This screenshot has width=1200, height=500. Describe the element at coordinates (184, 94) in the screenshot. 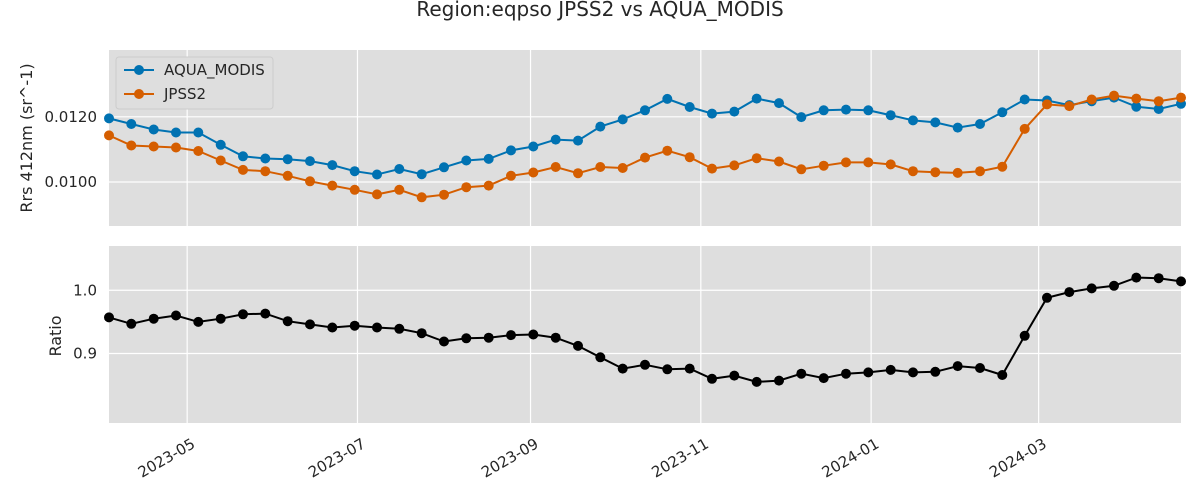

I see `legend-label-jpss2: JPSS2` at that location.